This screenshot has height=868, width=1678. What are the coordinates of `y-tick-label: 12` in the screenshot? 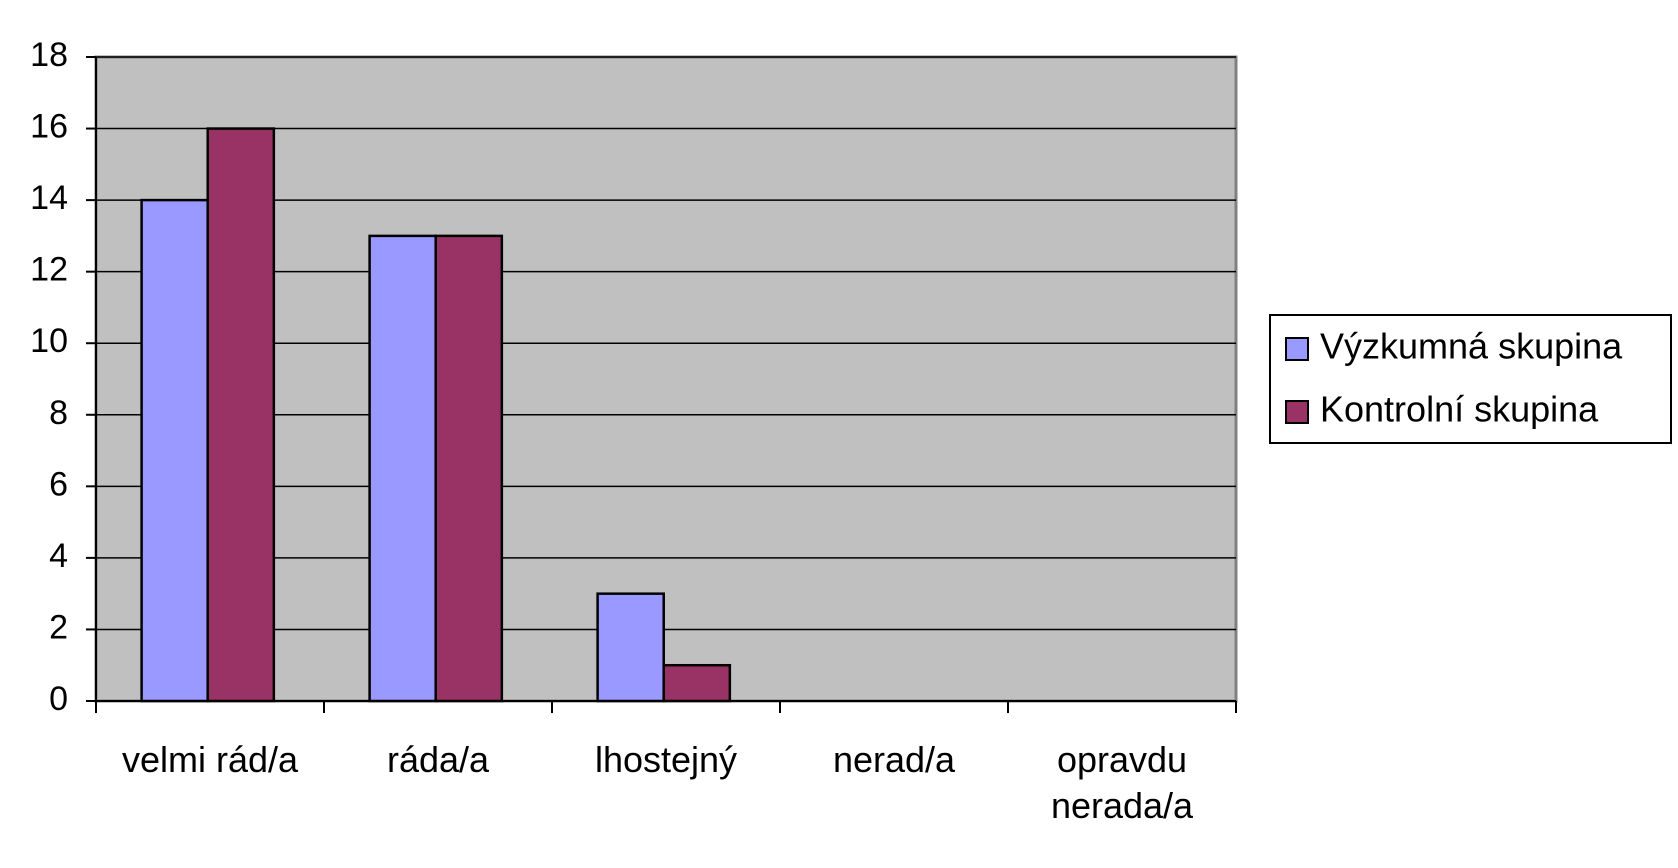 It's located at (49, 270).